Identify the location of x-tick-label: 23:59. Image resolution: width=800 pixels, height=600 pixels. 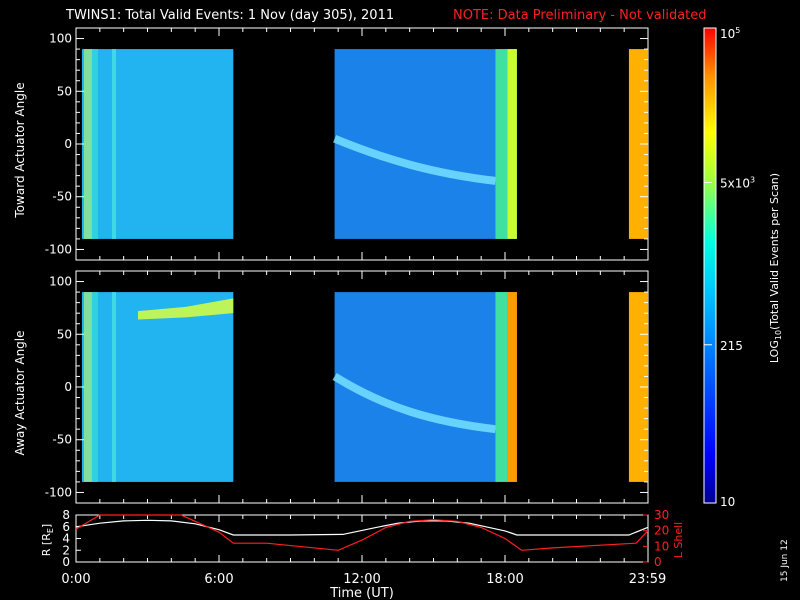
(647, 579).